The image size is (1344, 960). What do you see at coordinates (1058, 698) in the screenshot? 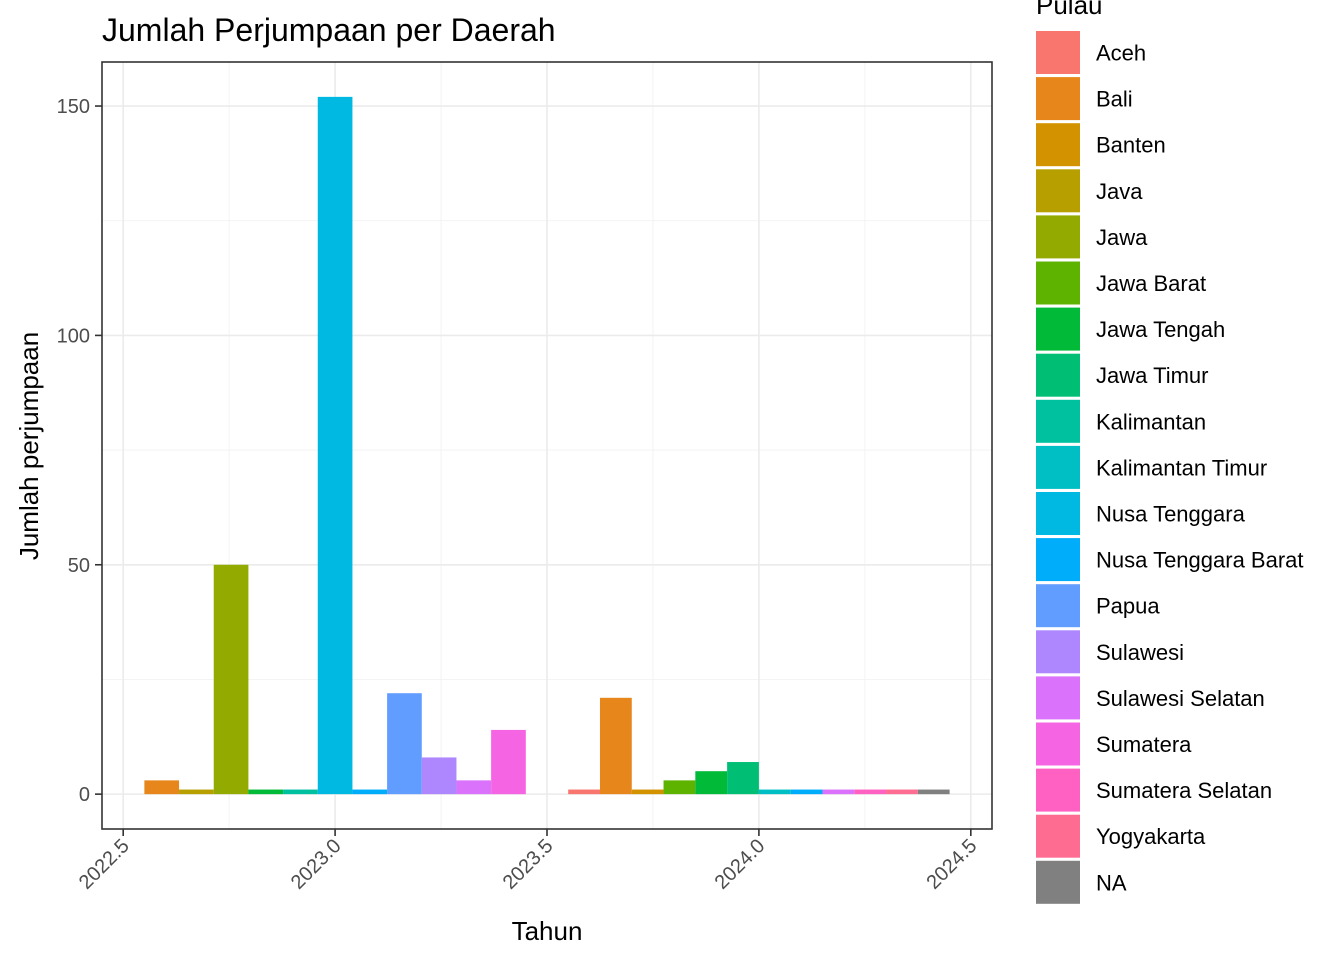
I see `legend-key-sulawesi-selatan` at bounding box center [1058, 698].